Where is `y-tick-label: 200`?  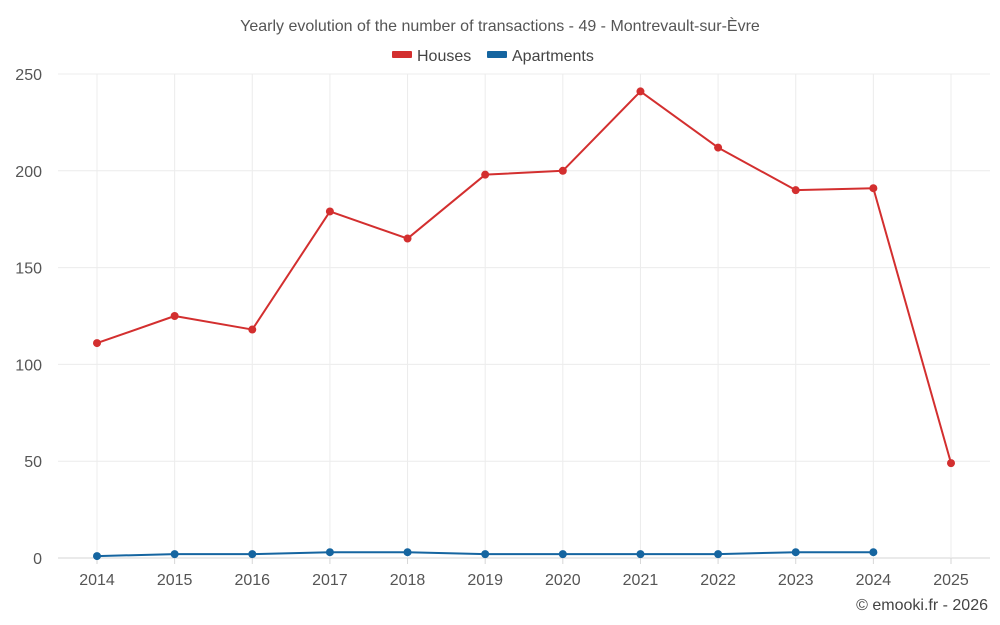
y-tick-label: 200 is located at coordinates (28, 172).